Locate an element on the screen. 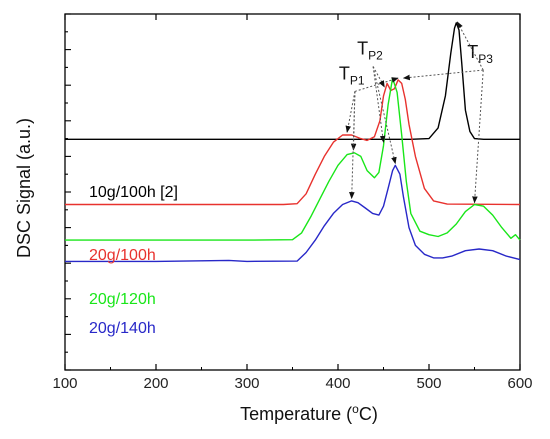 The height and width of the screenshot is (439, 550). x-tick-label: 200 is located at coordinates (155, 383).